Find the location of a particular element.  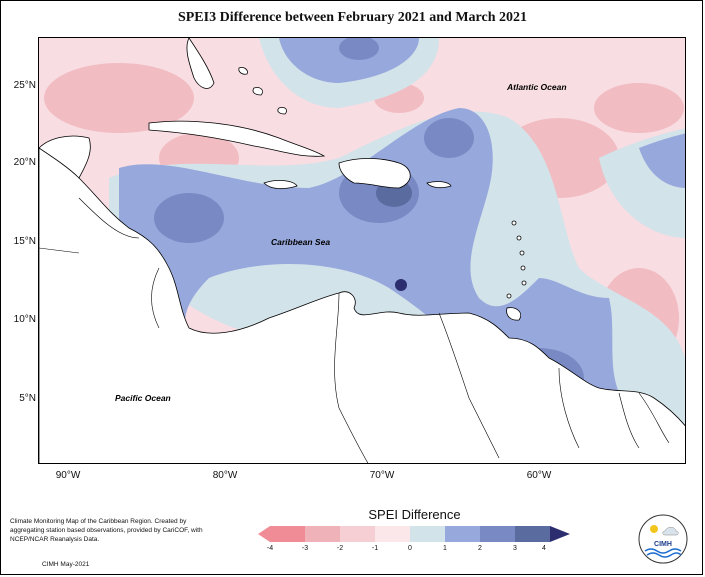

lat-label-25n: 25°N is located at coordinates (24, 85).